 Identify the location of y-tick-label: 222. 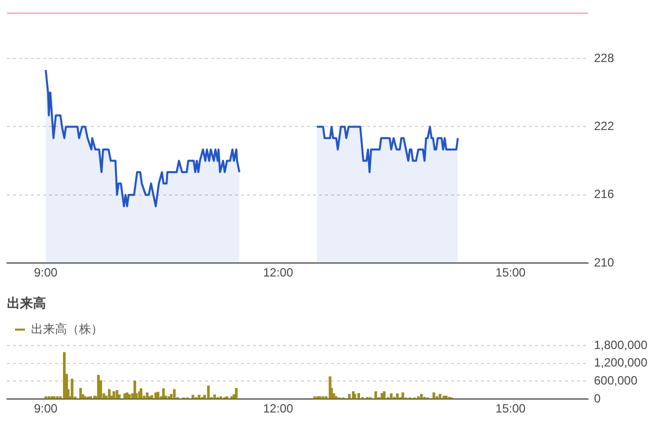
(604, 126).